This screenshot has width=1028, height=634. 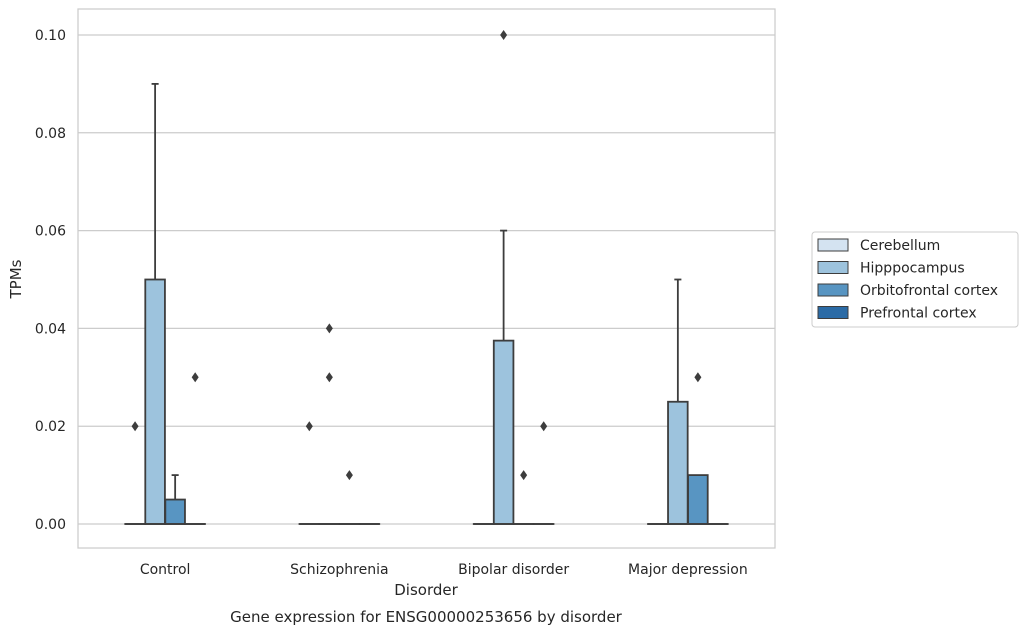 I want to click on y-tick-label: 0.06, so click(x=50, y=232).